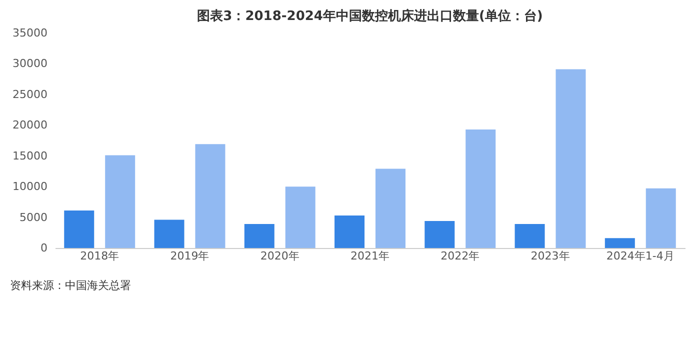 This screenshot has width=698, height=342. Describe the element at coordinates (30, 33) in the screenshot. I see `y-tick-label: 35000` at that location.